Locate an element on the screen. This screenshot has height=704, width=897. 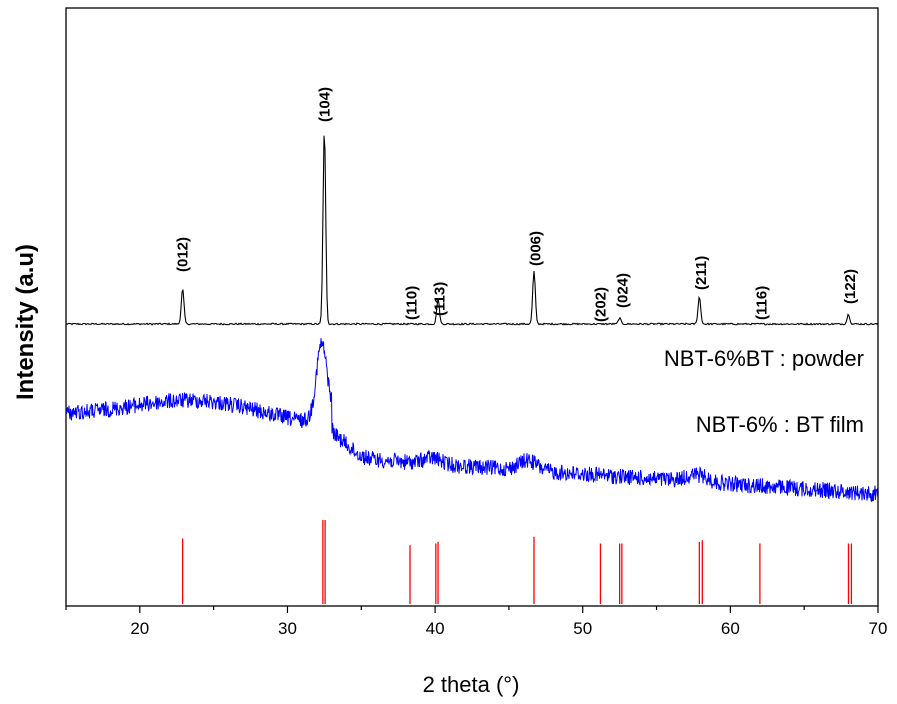
peak-label: (113) is located at coordinates (440, 299).